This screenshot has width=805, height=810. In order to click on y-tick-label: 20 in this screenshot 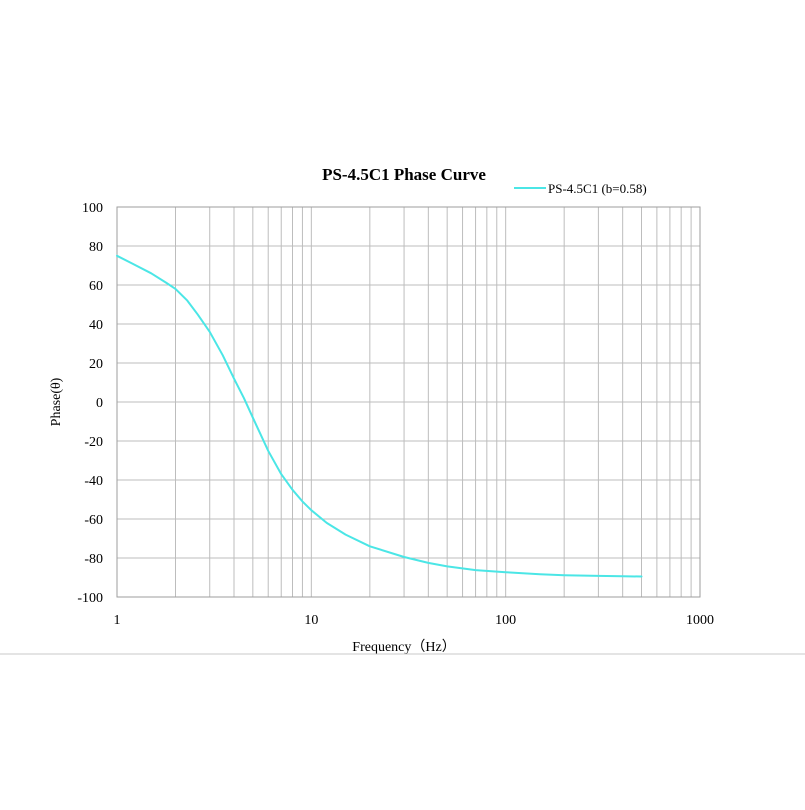, I will do `click(96, 364)`.